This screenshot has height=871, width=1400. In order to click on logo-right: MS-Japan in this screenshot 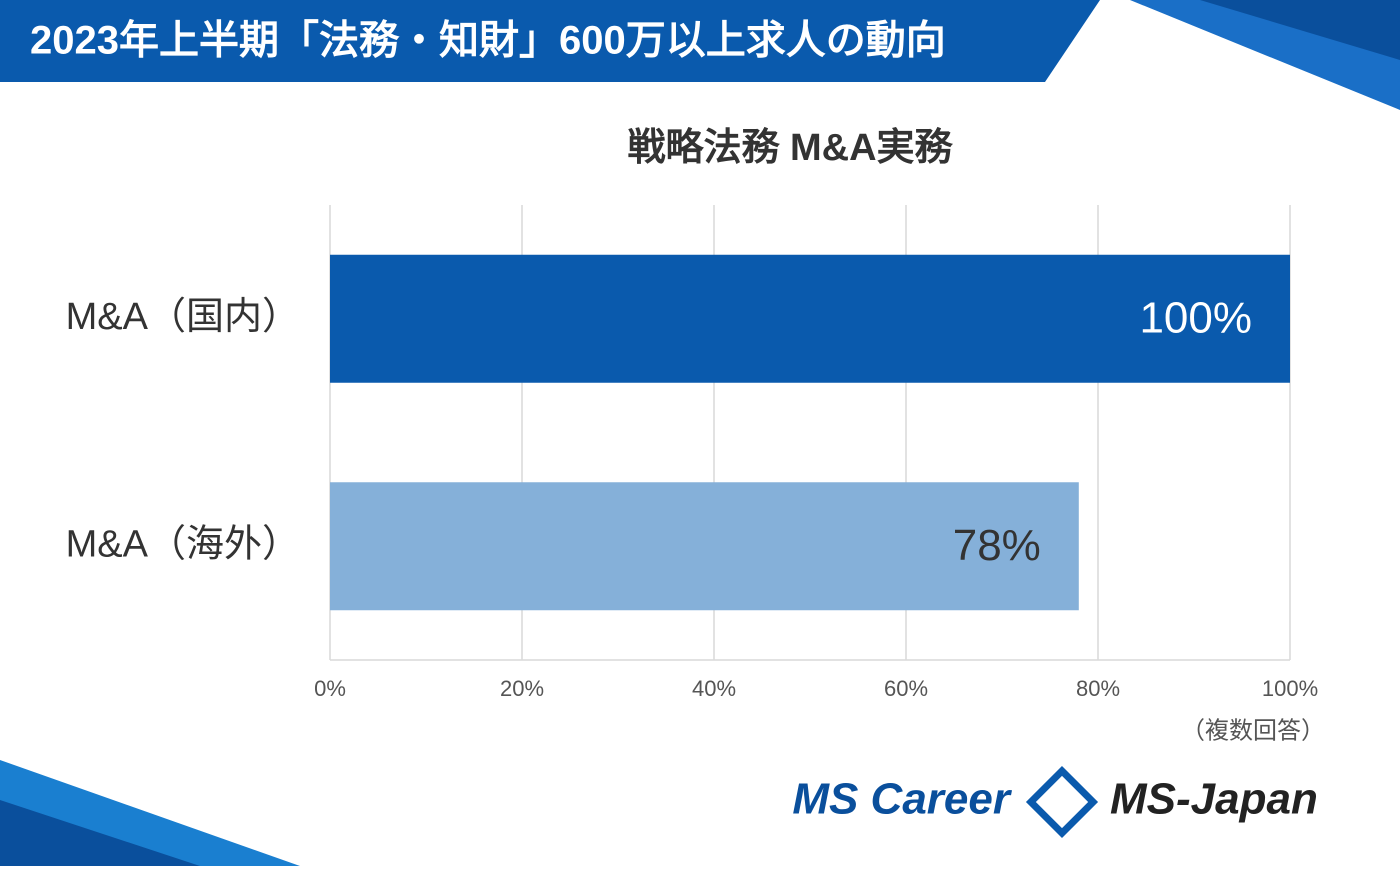, I will do `click(1214, 799)`.